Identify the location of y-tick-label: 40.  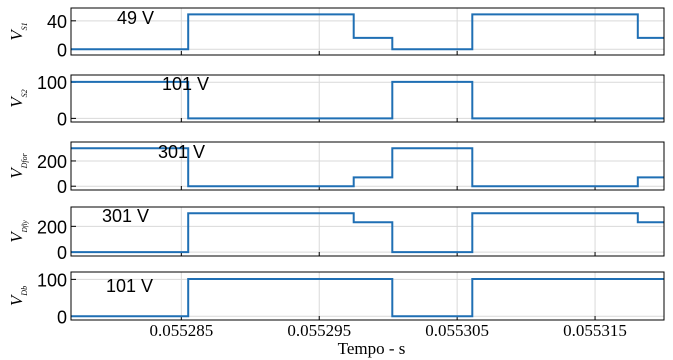
(57, 22).